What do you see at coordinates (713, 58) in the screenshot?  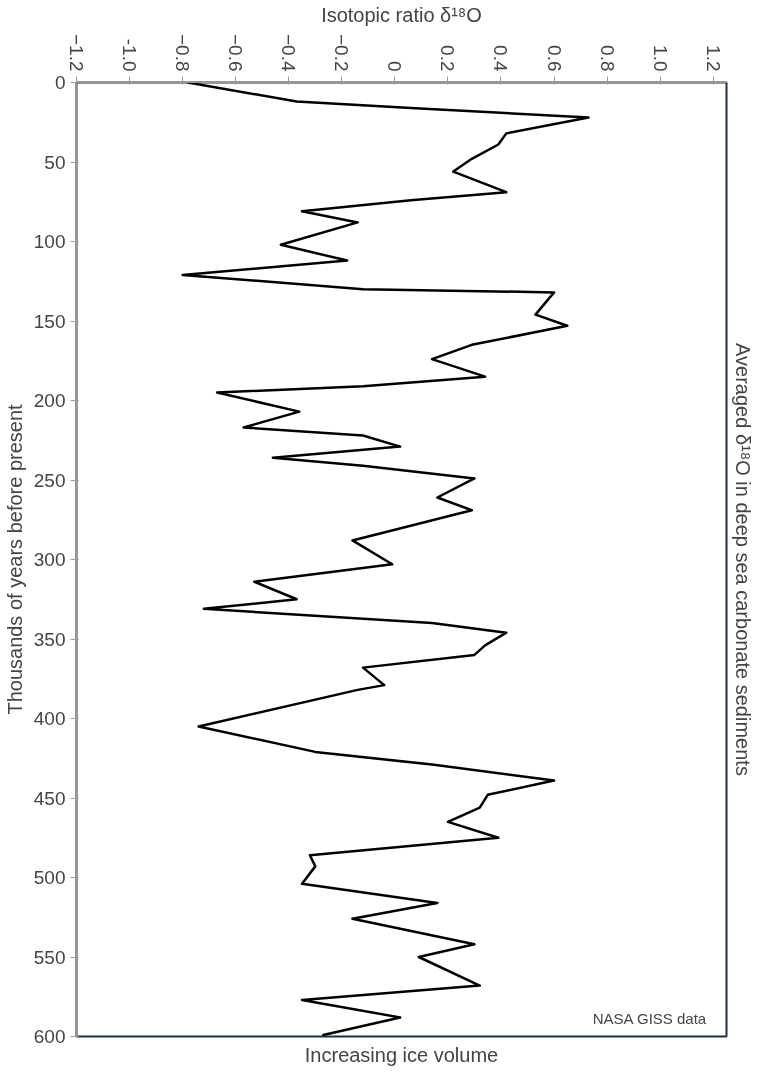 I see `x-tick-label: 1.2` at bounding box center [713, 58].